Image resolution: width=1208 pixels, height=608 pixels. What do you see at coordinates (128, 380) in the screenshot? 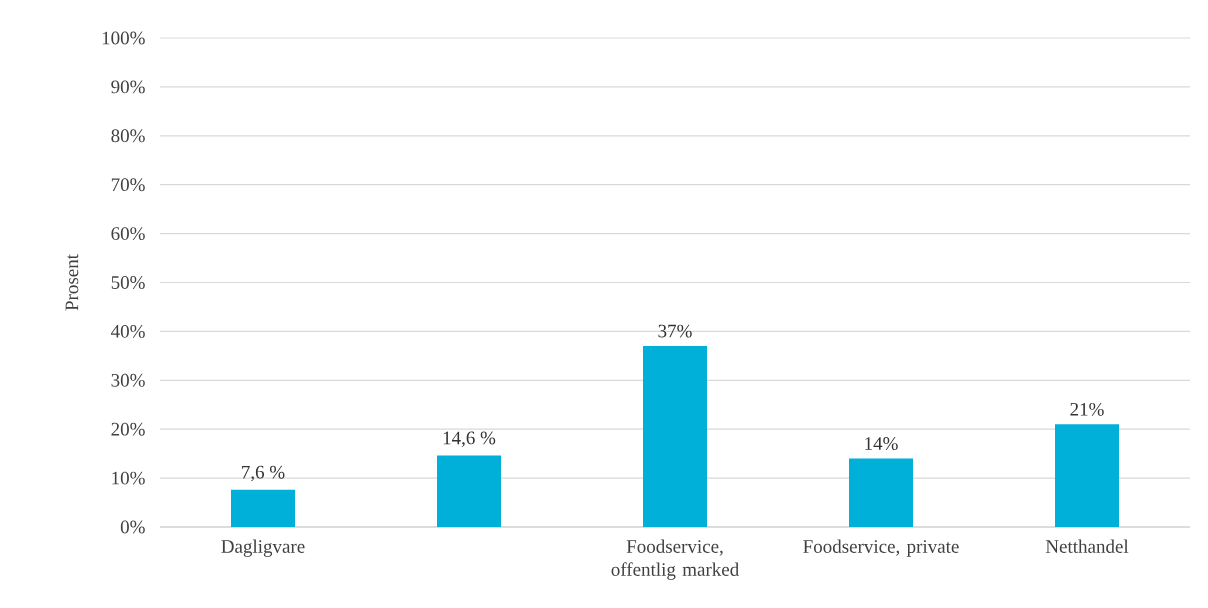
I see `y-tick-label: 30%` at bounding box center [128, 380].